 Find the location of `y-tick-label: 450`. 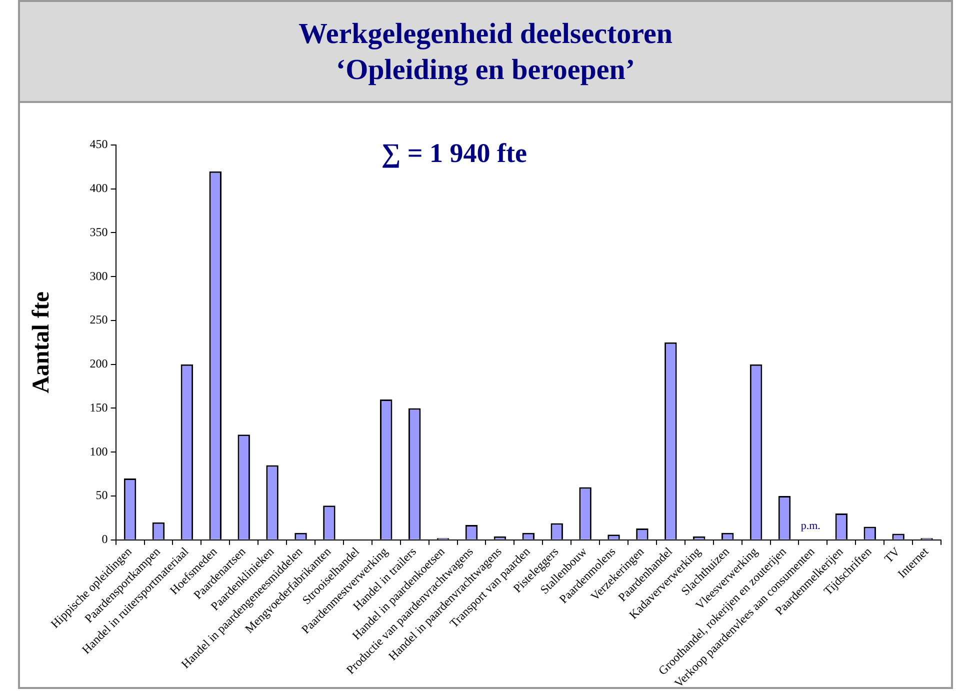

y-tick-label: 450 is located at coordinates (99, 144).